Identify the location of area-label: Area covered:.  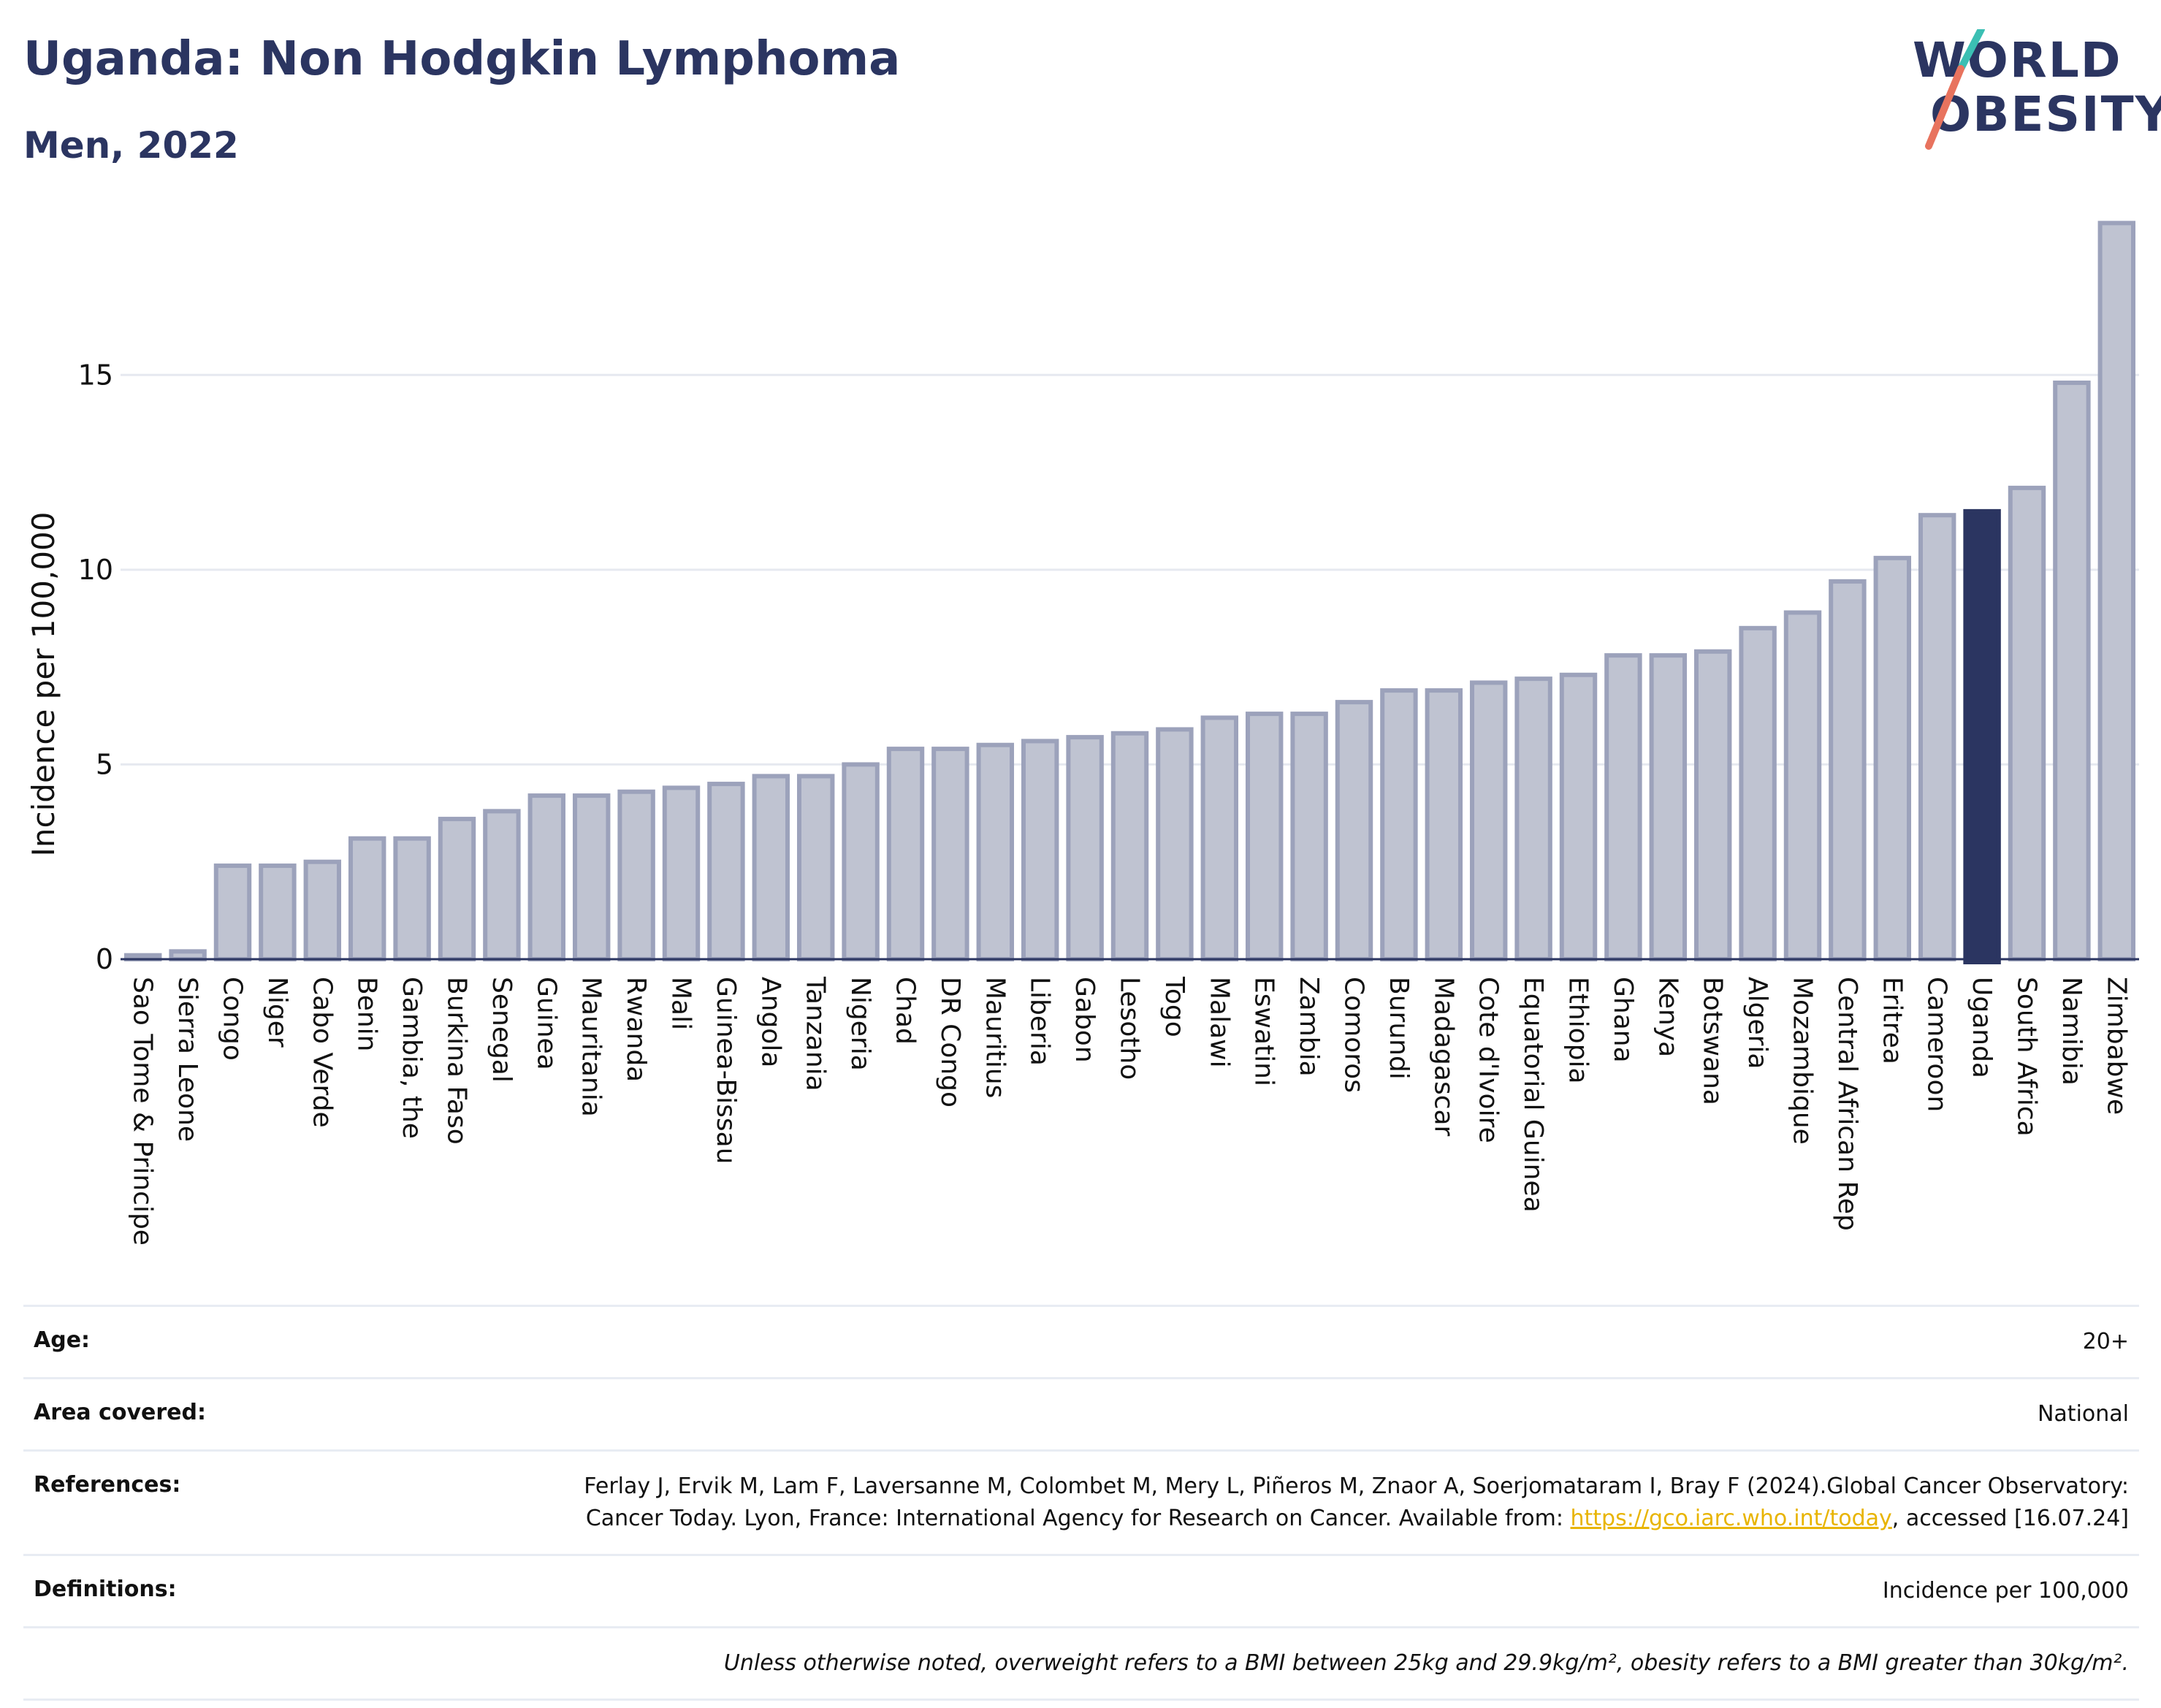
(120, 1412).